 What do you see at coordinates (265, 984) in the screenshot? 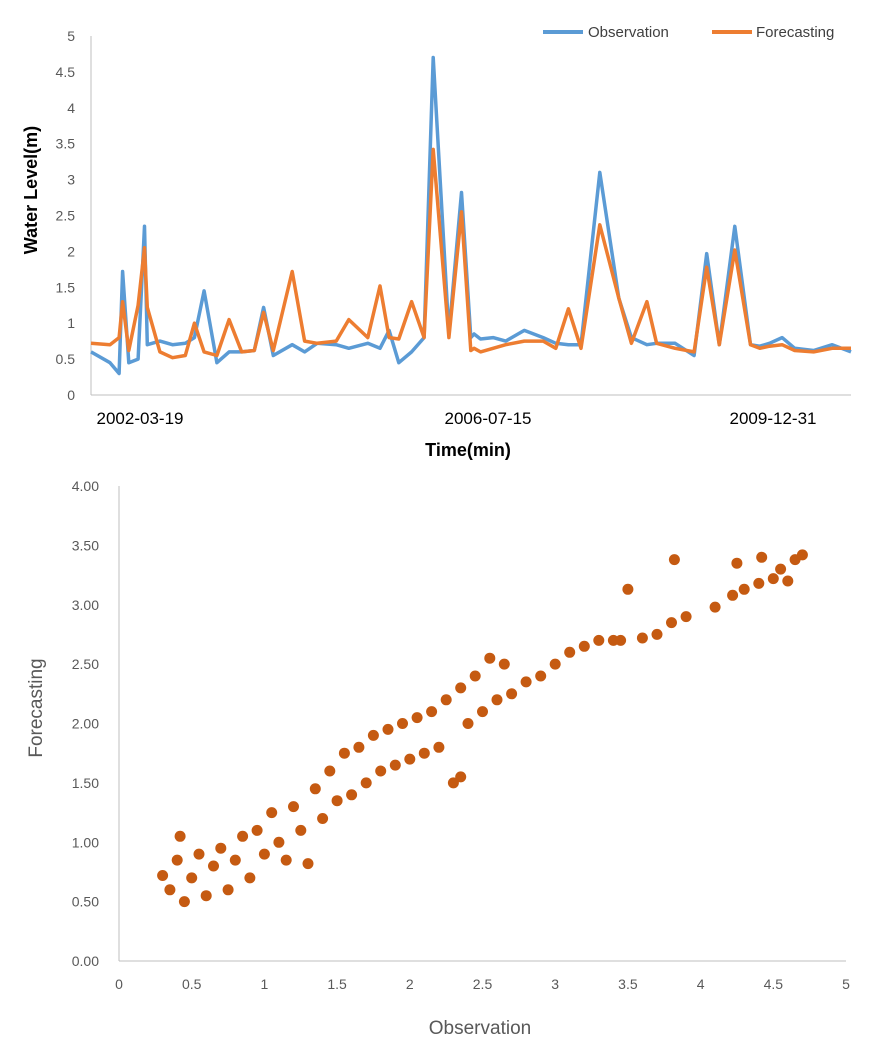
I see `x-tick-label: 1` at bounding box center [265, 984].